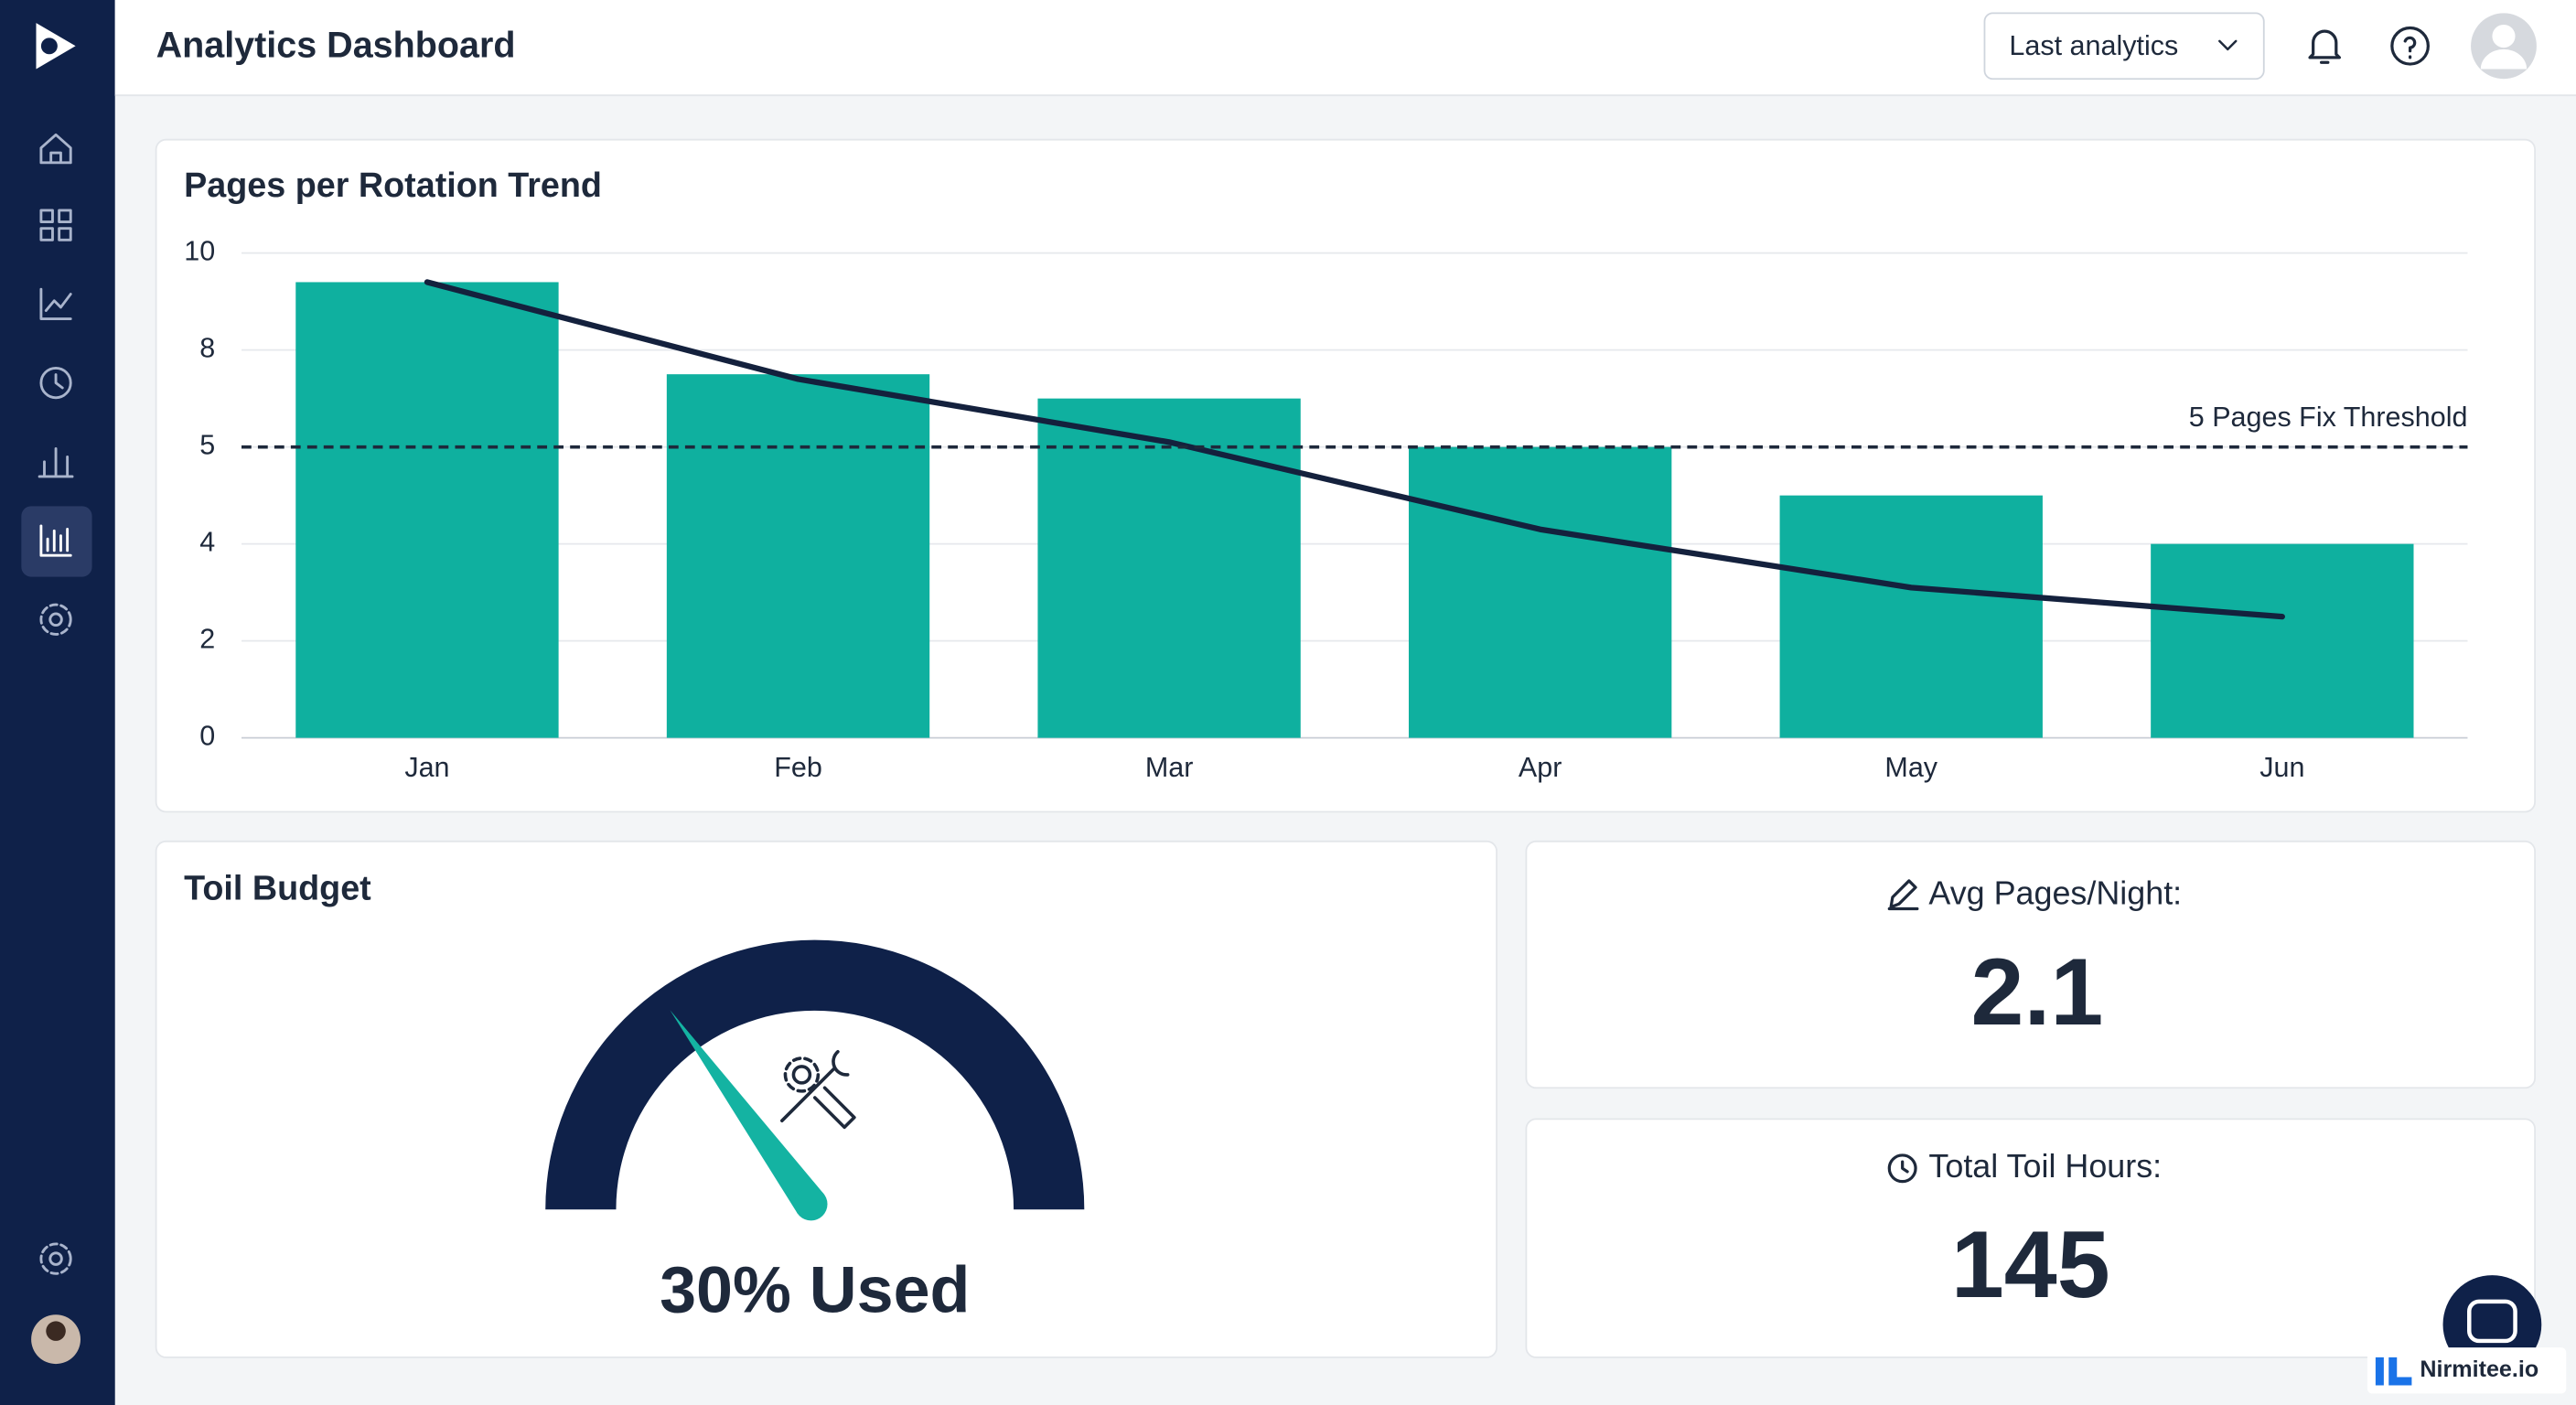  Describe the element at coordinates (798, 767) in the screenshot. I see `x-tick-label: Feb` at that location.